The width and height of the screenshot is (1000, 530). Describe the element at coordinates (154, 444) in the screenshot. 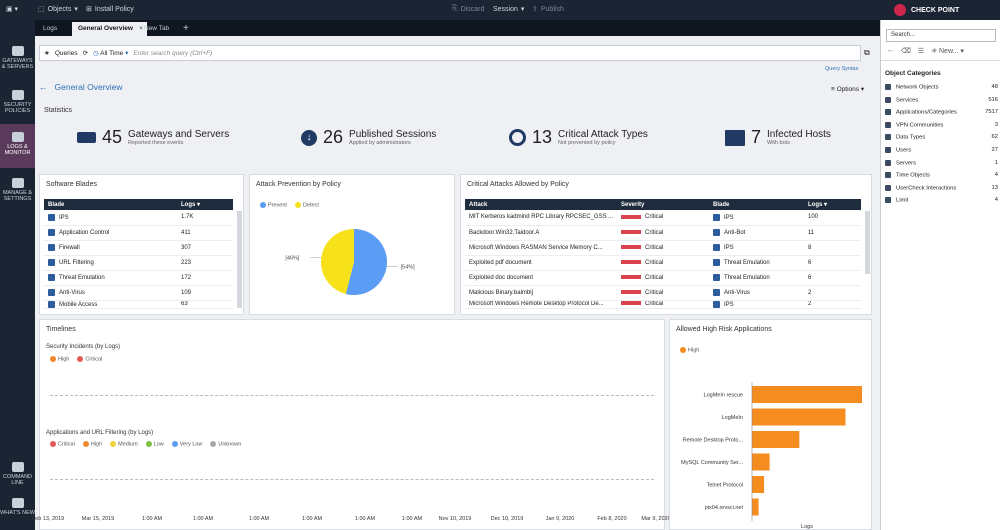

I see `legend-low: Low` at that location.